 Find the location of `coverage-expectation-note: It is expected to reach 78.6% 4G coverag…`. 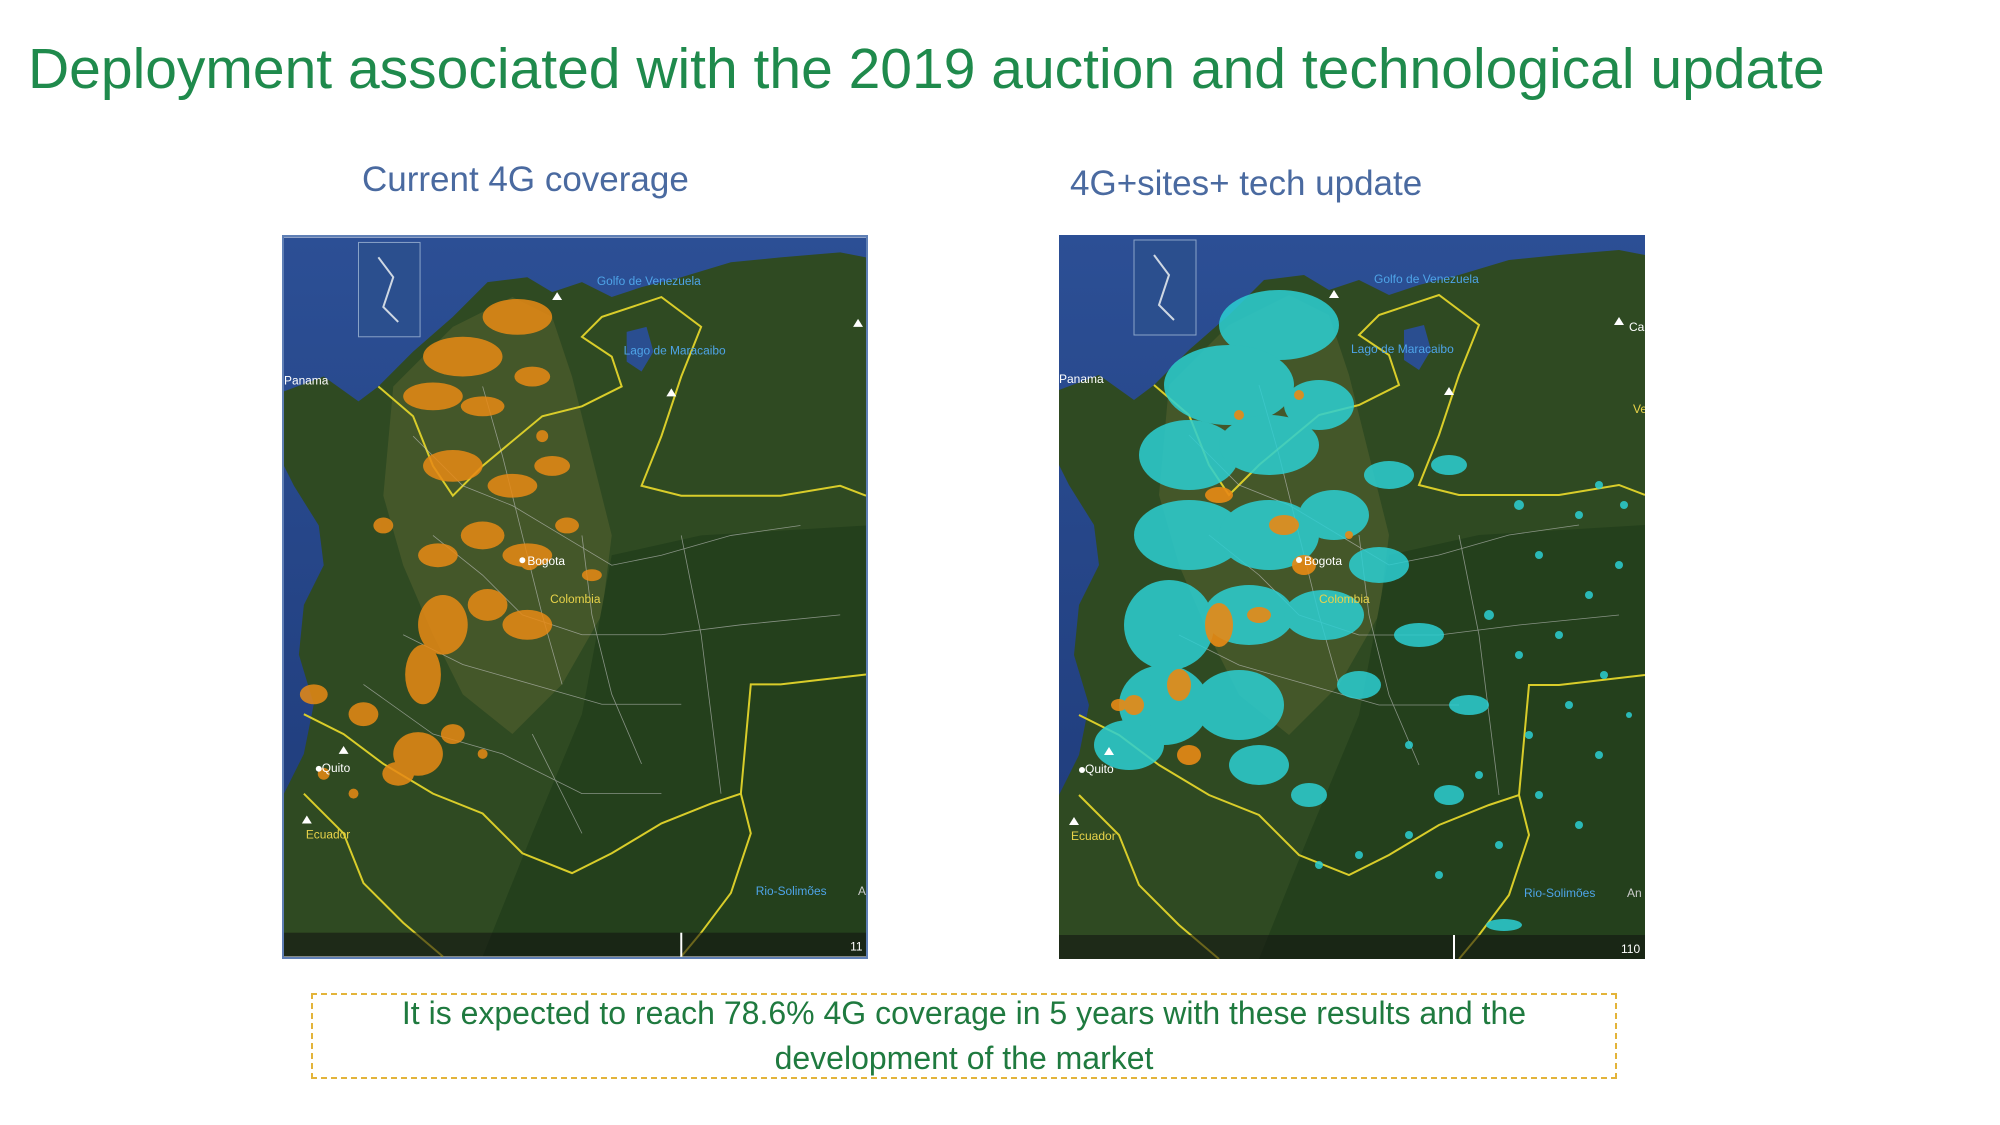

coverage-expectation-note: It is expected to reach 78.6% 4G coverag… is located at coordinates (964, 1036).